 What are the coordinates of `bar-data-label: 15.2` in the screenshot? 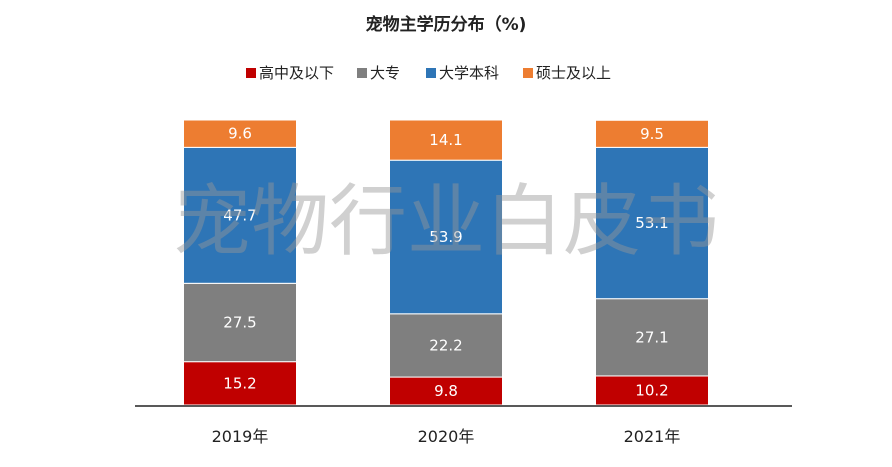 It's located at (239, 383).